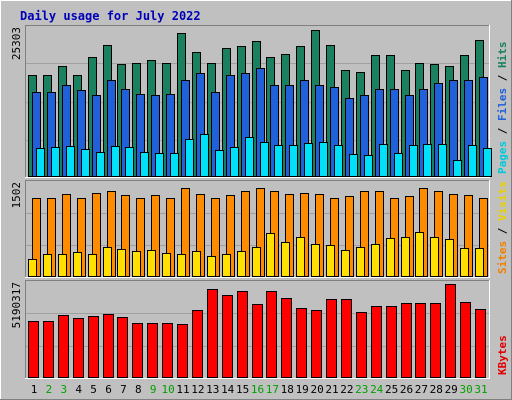 The height and width of the screenshot is (400, 512). I want to click on x-tick-day-8: 8, so click(138, 389).